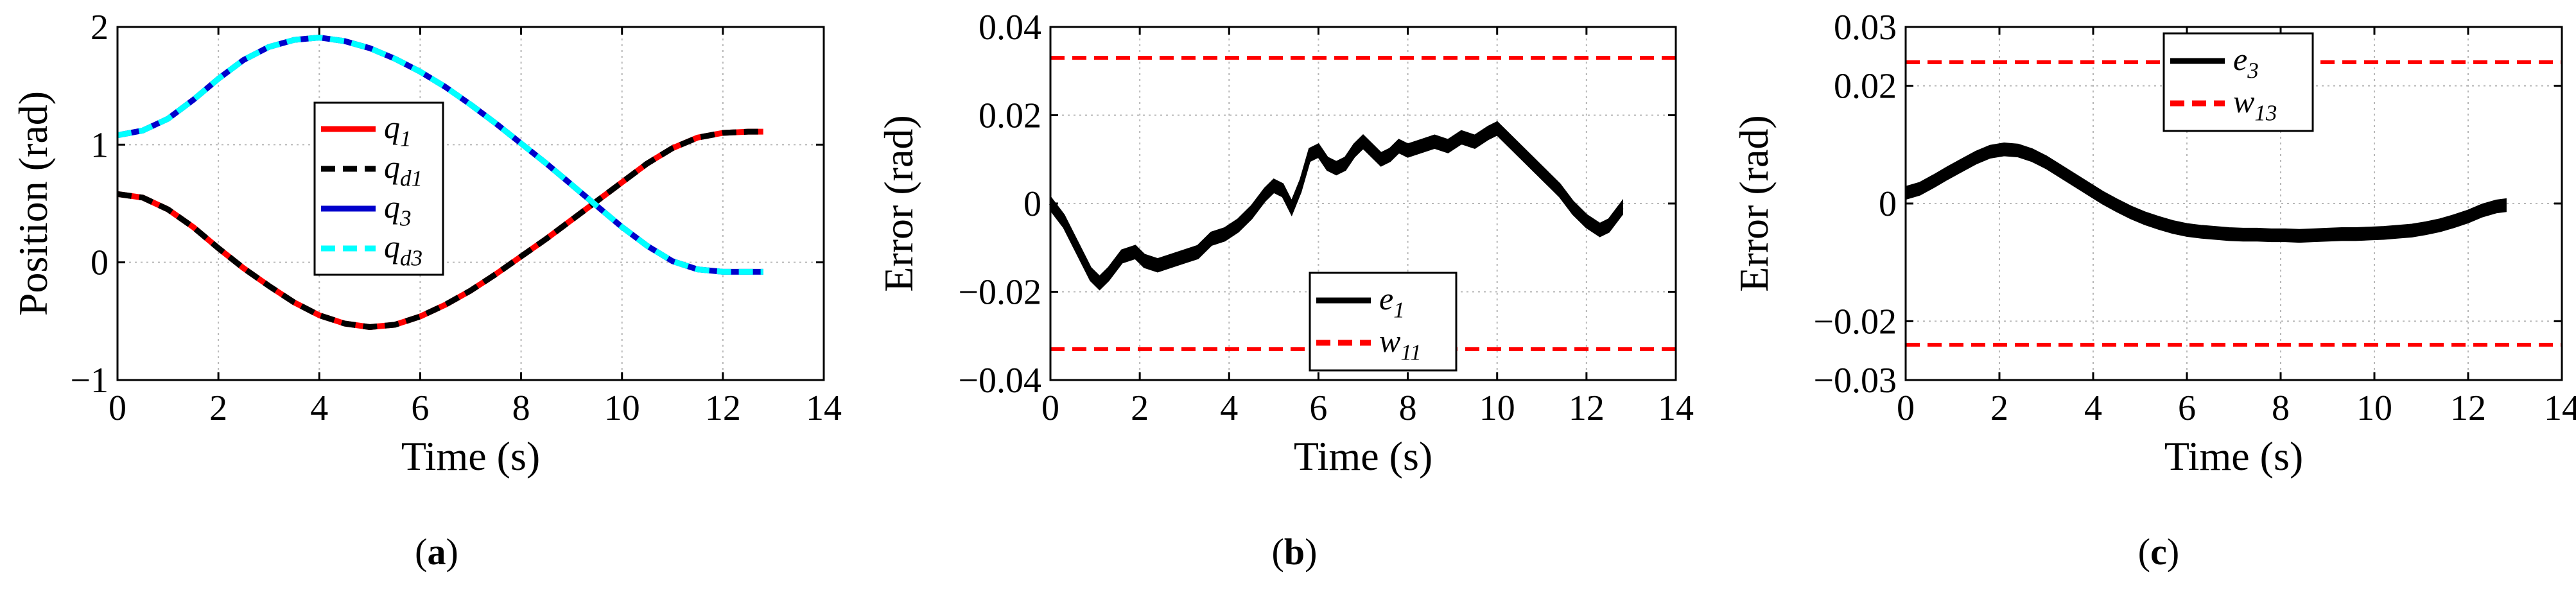  What do you see at coordinates (398, 210) in the screenshot?
I see `legend-label-q_3: q3` at bounding box center [398, 210].